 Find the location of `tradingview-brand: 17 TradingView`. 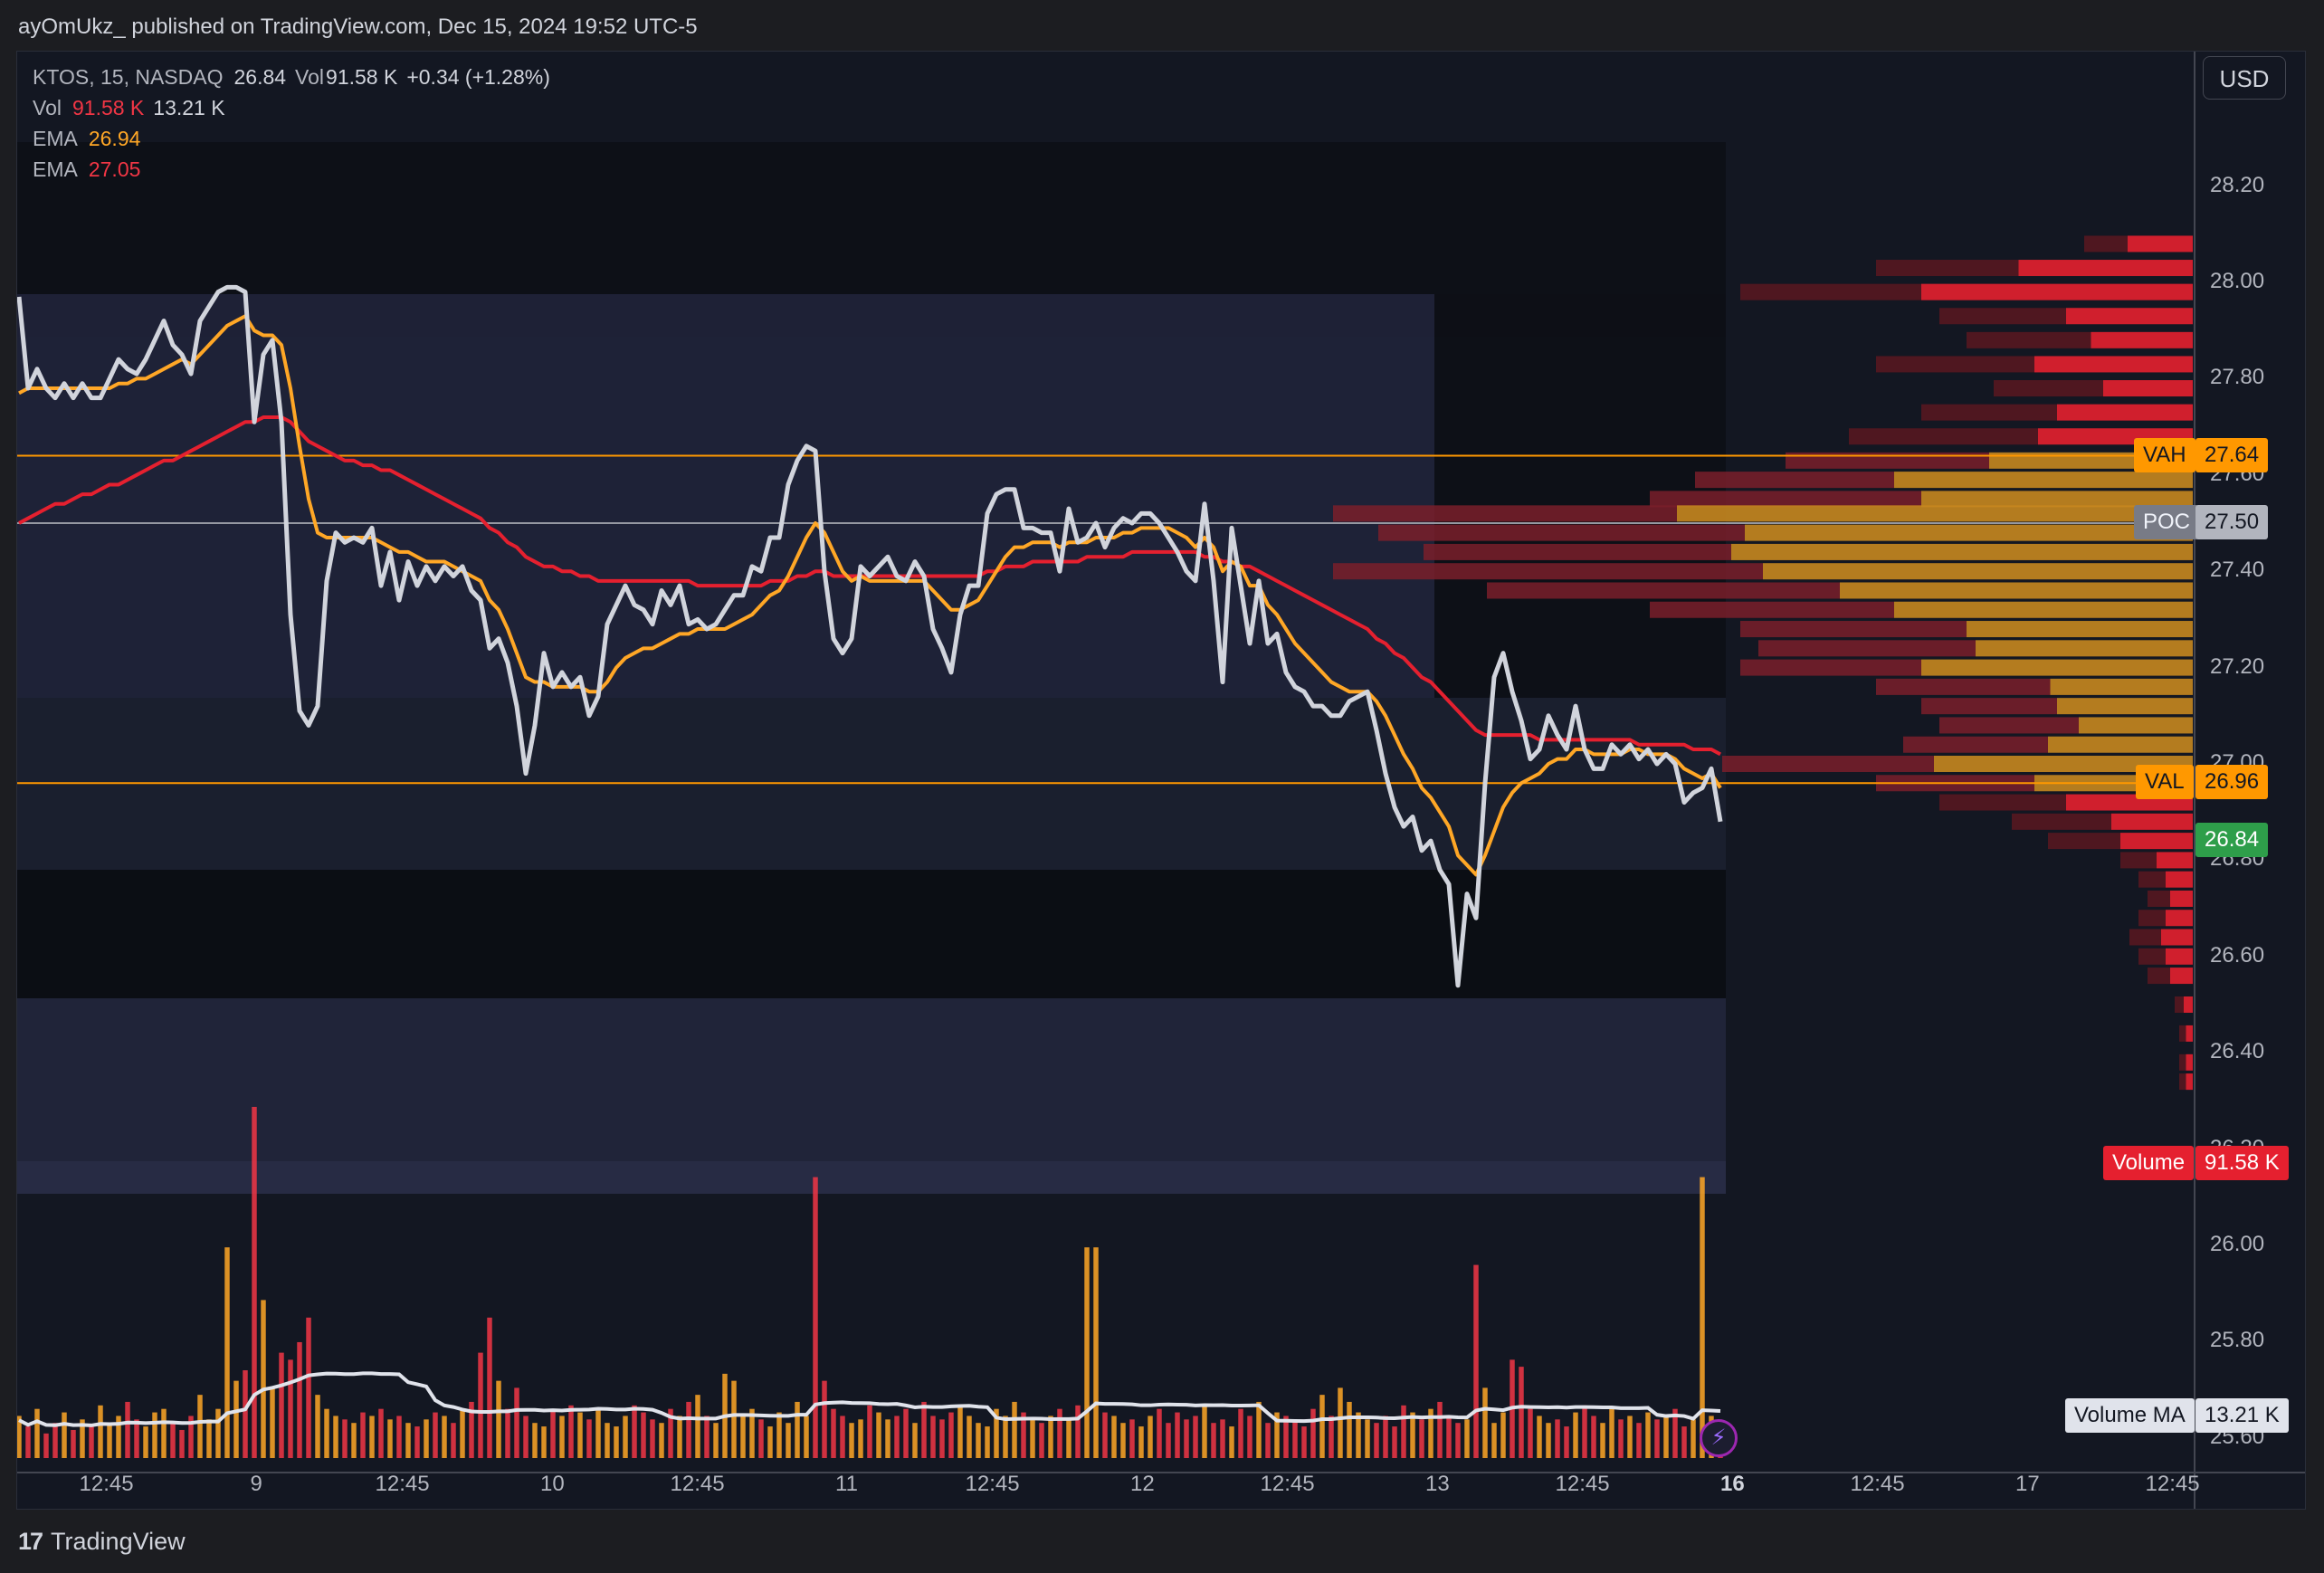

tradingview-brand: 17 TradingView is located at coordinates (102, 1542).